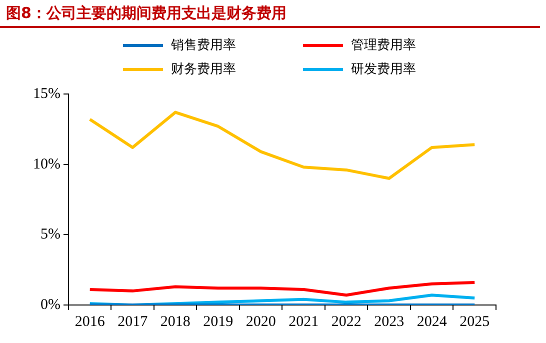 Image resolution: width=546 pixels, height=343 pixels. I want to click on x-tick-label: 2021, so click(303, 322).